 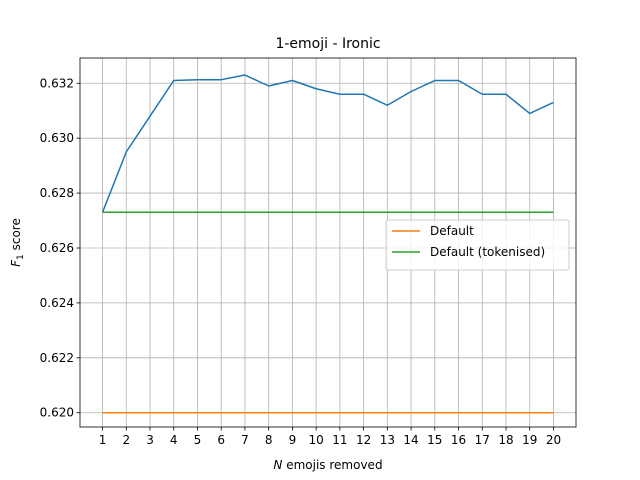 I want to click on x-tick-label: 15, so click(x=434, y=440).